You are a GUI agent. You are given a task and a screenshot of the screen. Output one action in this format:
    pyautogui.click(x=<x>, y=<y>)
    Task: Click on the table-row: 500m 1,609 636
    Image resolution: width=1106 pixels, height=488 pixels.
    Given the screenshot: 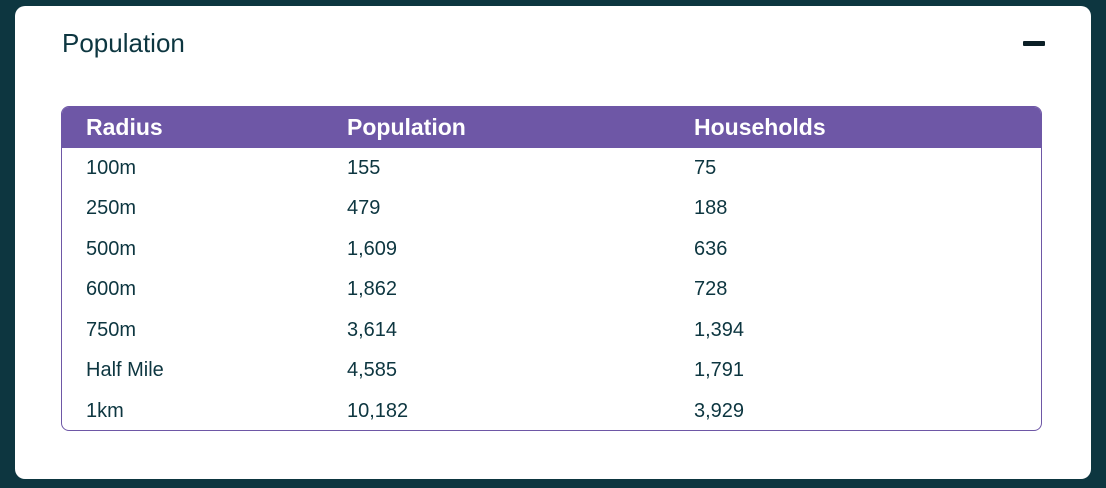 What is the action you would take?
    pyautogui.click(x=551, y=249)
    